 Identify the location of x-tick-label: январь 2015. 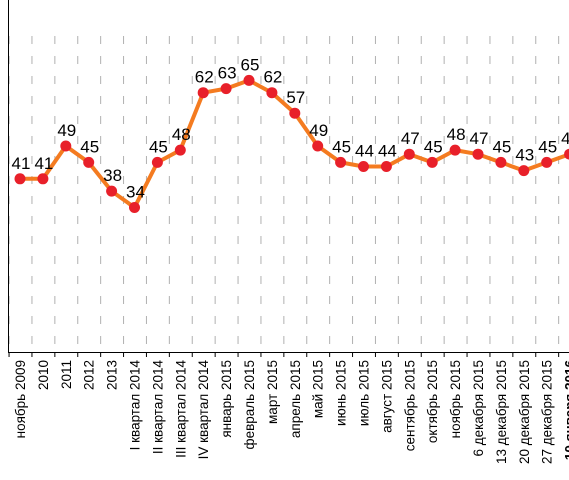
(226, 399).